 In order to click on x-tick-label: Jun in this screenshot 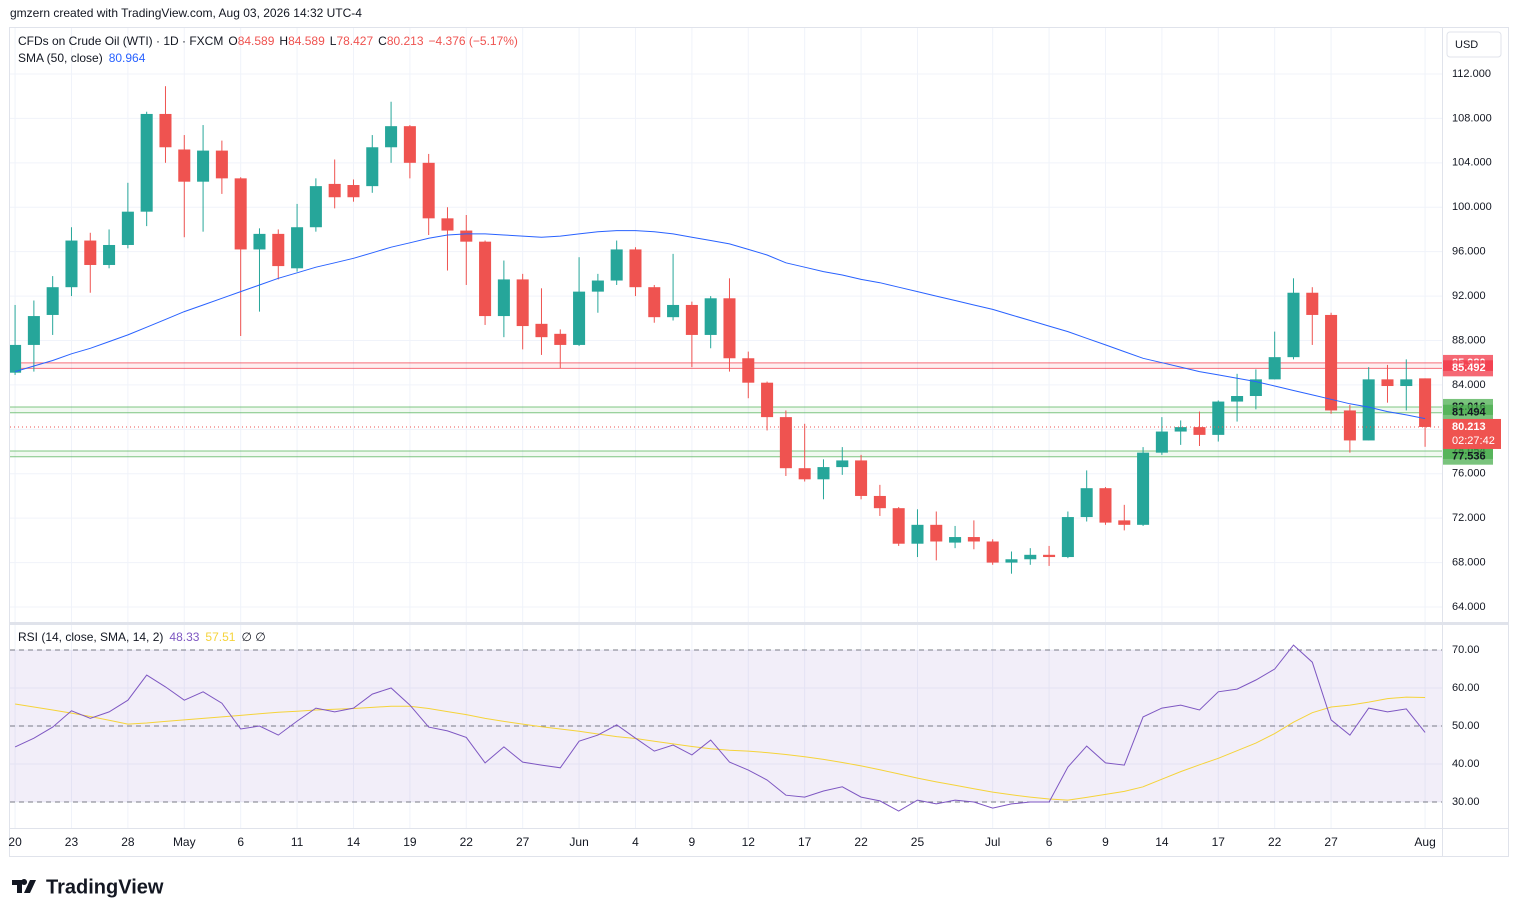, I will do `click(578, 842)`.